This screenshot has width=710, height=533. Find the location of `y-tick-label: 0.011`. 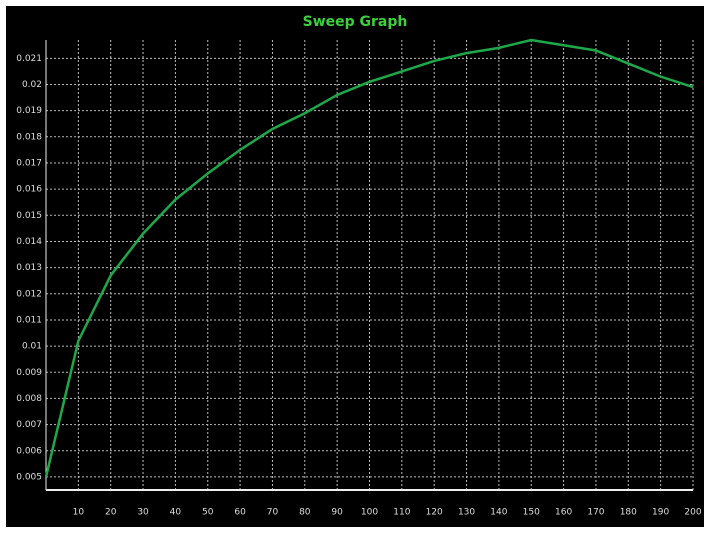

y-tick-label: 0.011 is located at coordinates (29, 320).